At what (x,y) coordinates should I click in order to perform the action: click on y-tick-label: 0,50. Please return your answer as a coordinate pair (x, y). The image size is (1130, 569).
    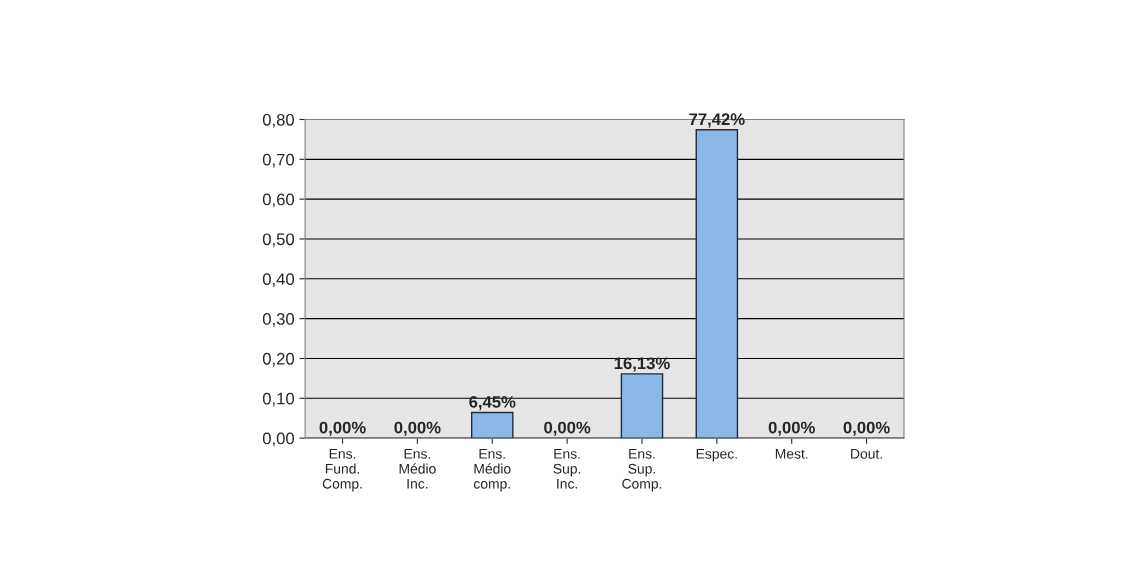
    Looking at the image, I should click on (278, 240).